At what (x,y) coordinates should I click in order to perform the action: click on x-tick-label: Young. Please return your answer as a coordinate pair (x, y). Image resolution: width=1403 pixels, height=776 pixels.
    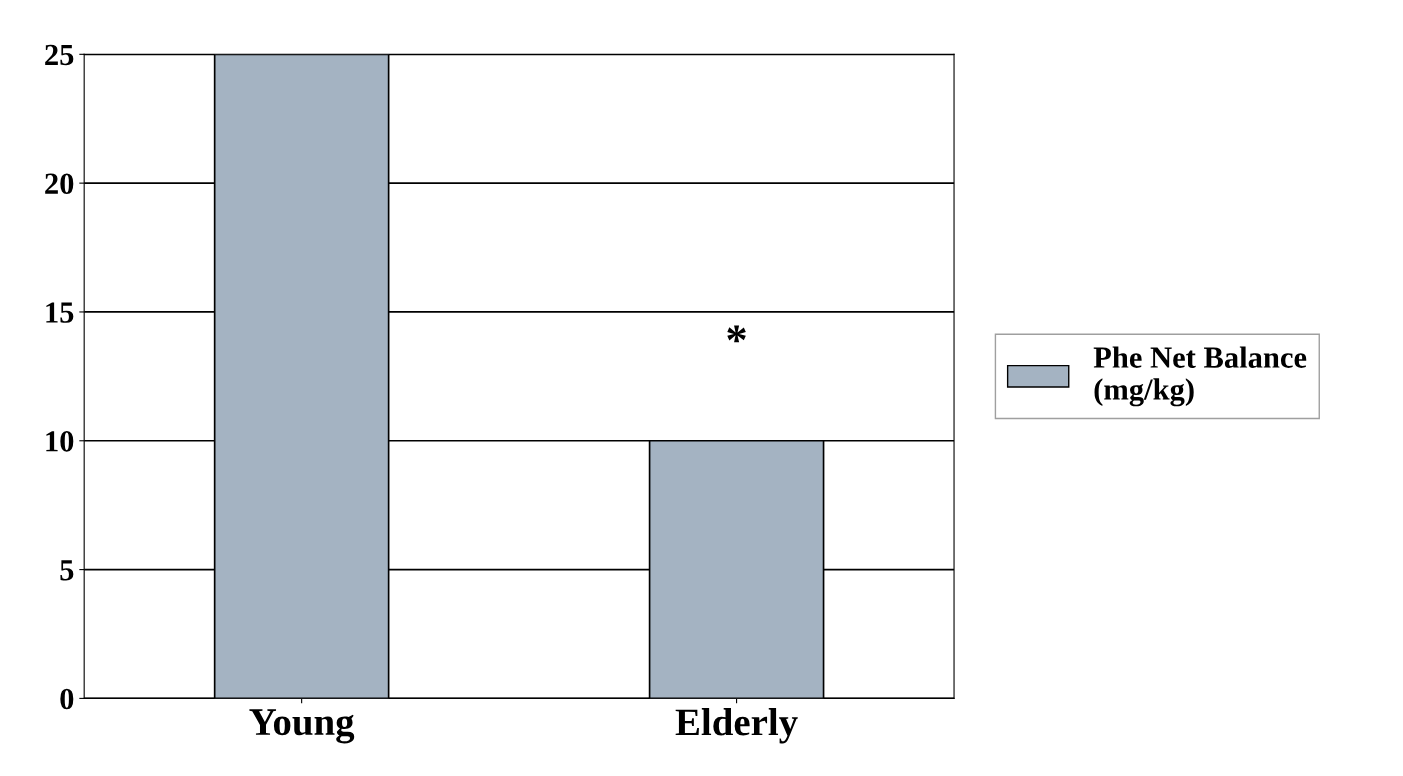
    Looking at the image, I should click on (302, 726).